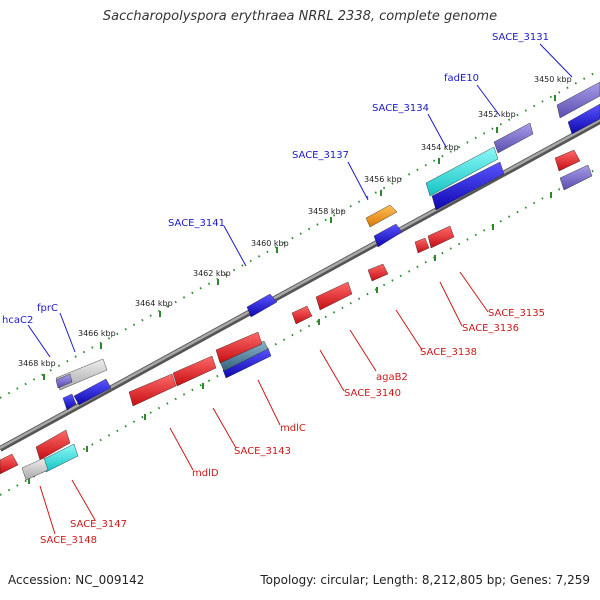  What do you see at coordinates (194, 371) in the screenshot?
I see `gene-sace3143` at bounding box center [194, 371].